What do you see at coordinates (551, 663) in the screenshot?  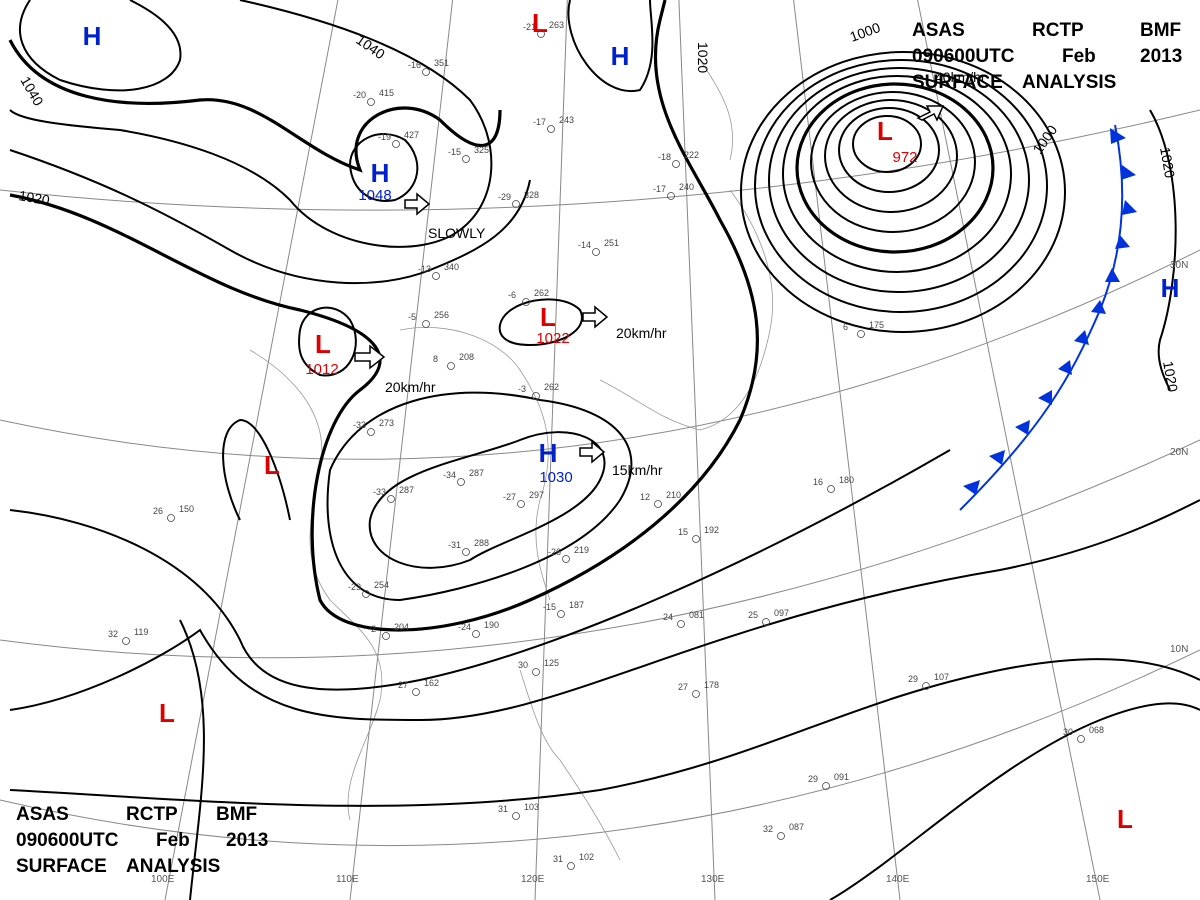 I see `station-pressure: 125` at bounding box center [551, 663].